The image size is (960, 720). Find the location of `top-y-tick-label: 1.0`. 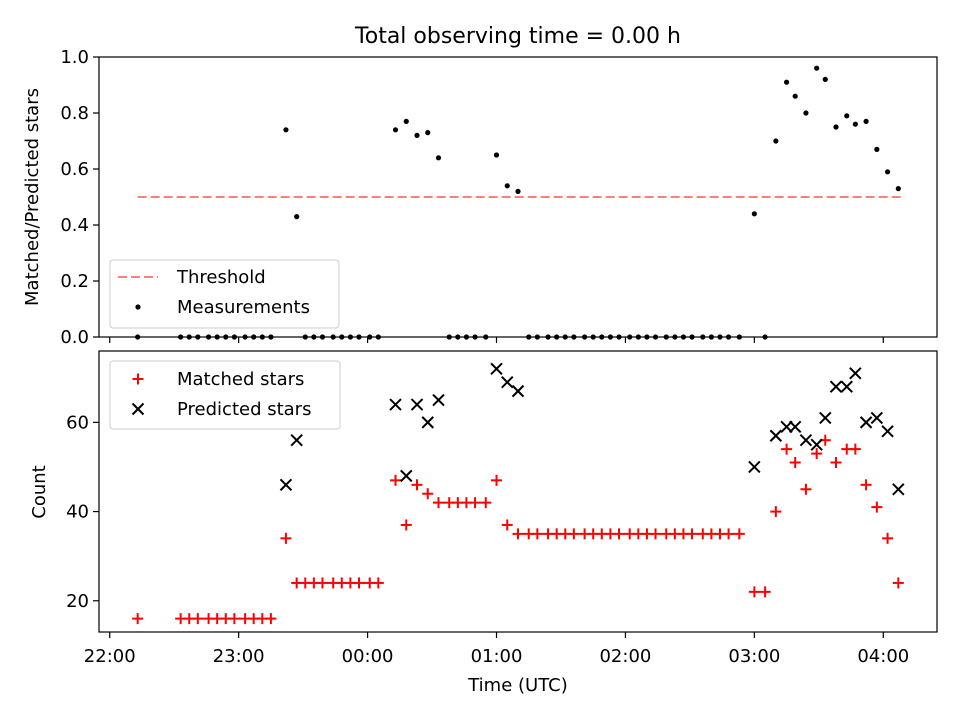

top-y-tick-label: 1.0 is located at coordinates (74, 57).